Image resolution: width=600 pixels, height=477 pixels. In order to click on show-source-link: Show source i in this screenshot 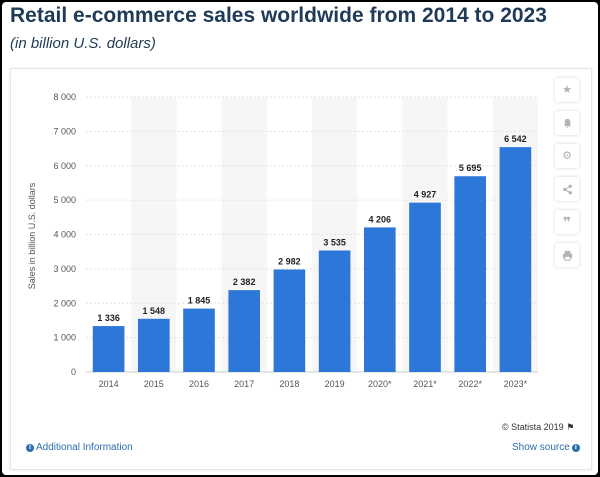, I will do `click(547, 447)`.